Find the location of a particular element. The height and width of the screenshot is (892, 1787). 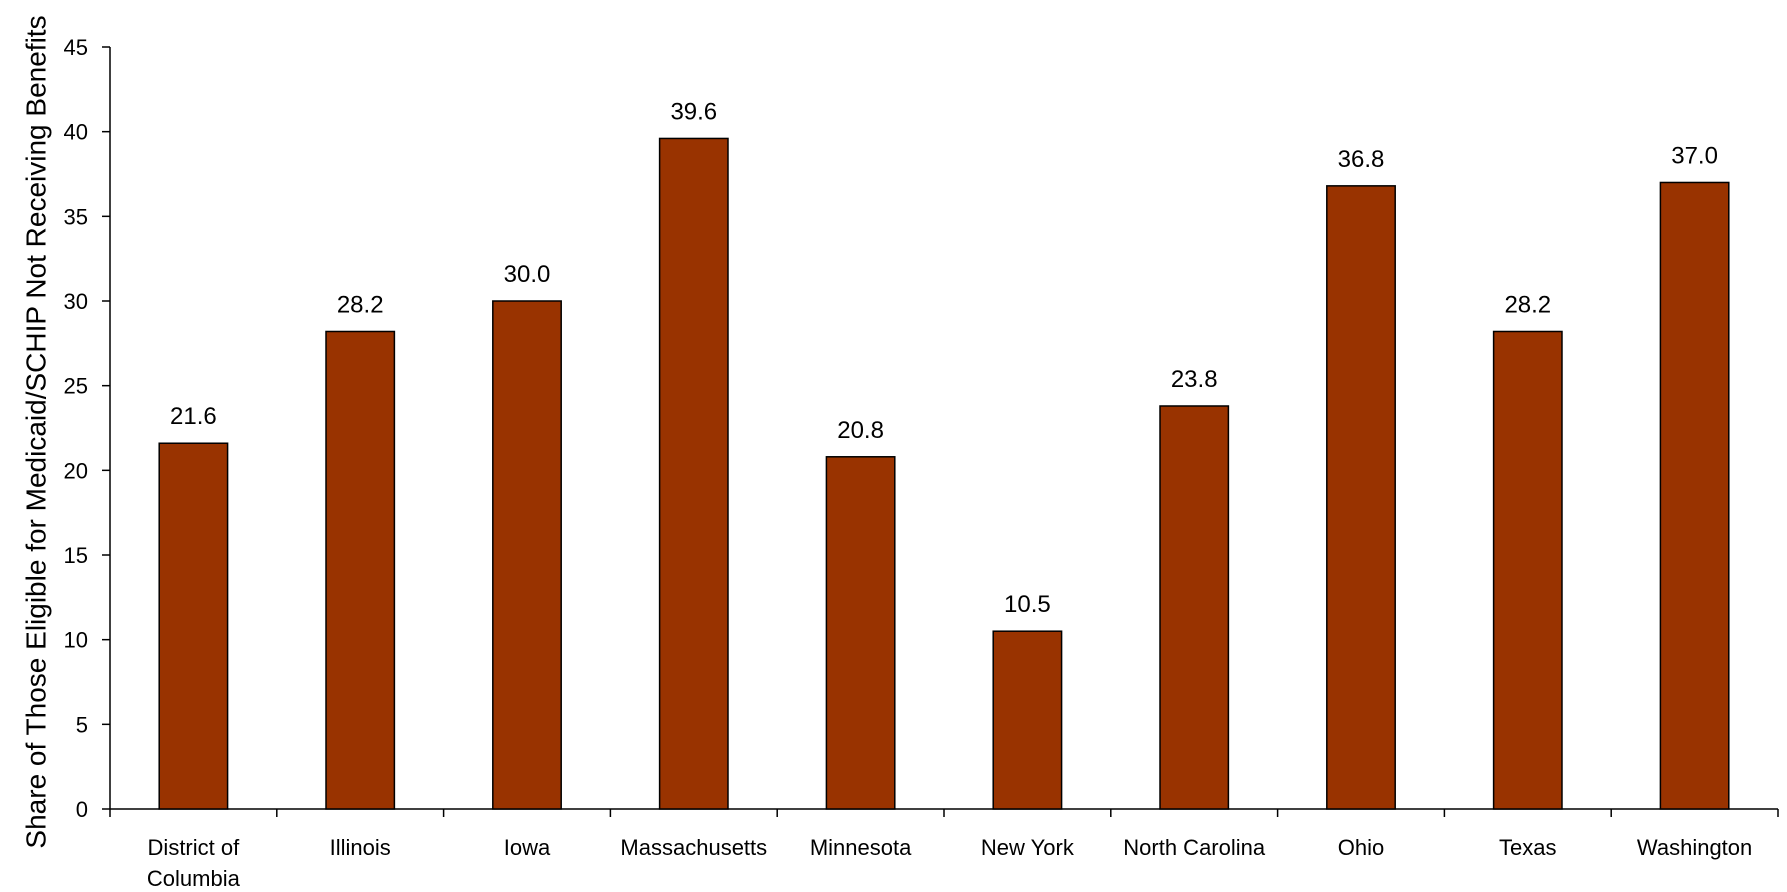

x-category-label: District of Columbia is located at coordinates (194, 863).